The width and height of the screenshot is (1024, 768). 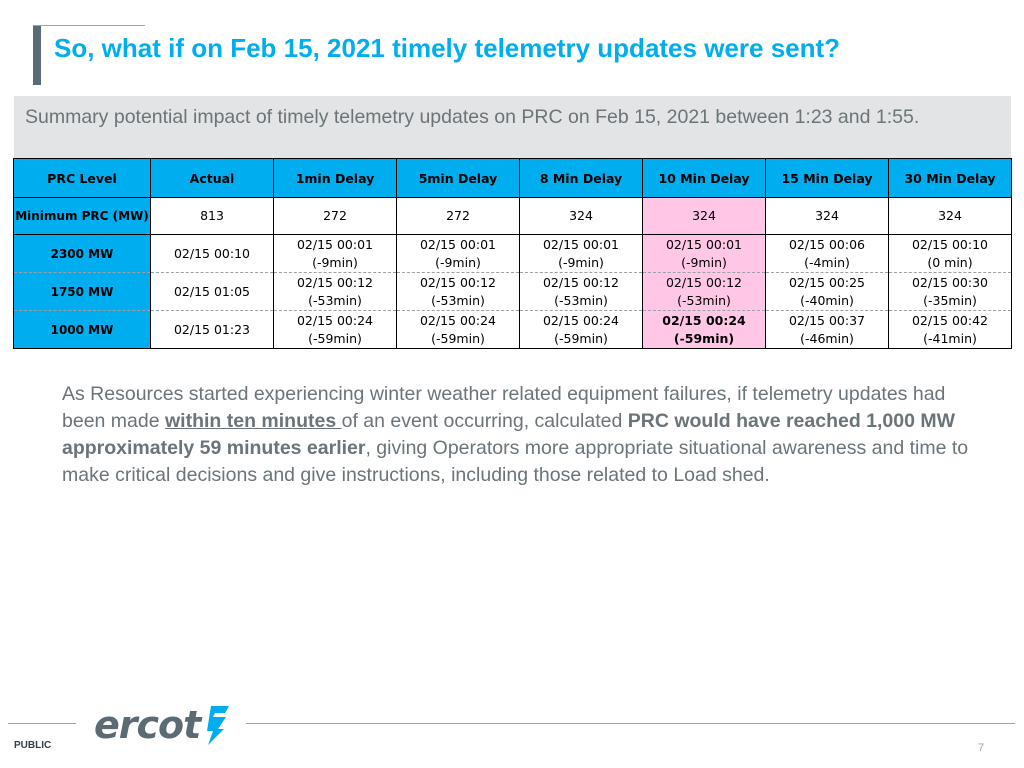 I want to click on cell-delta: (-4min), so click(x=827, y=262).